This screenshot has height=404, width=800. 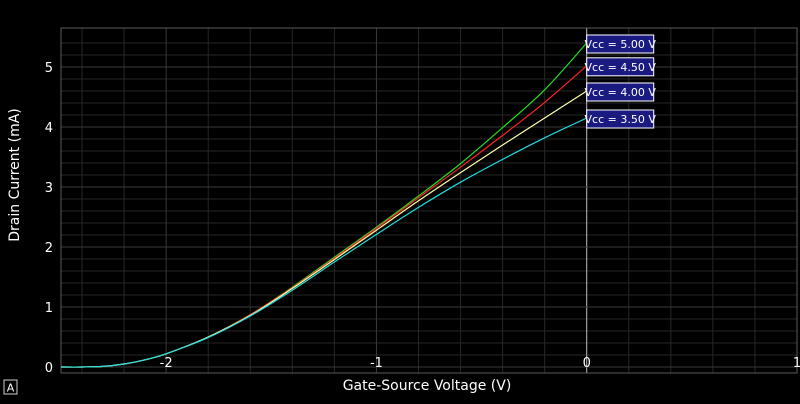 I want to click on y-tick-label: 3, so click(x=49, y=188).